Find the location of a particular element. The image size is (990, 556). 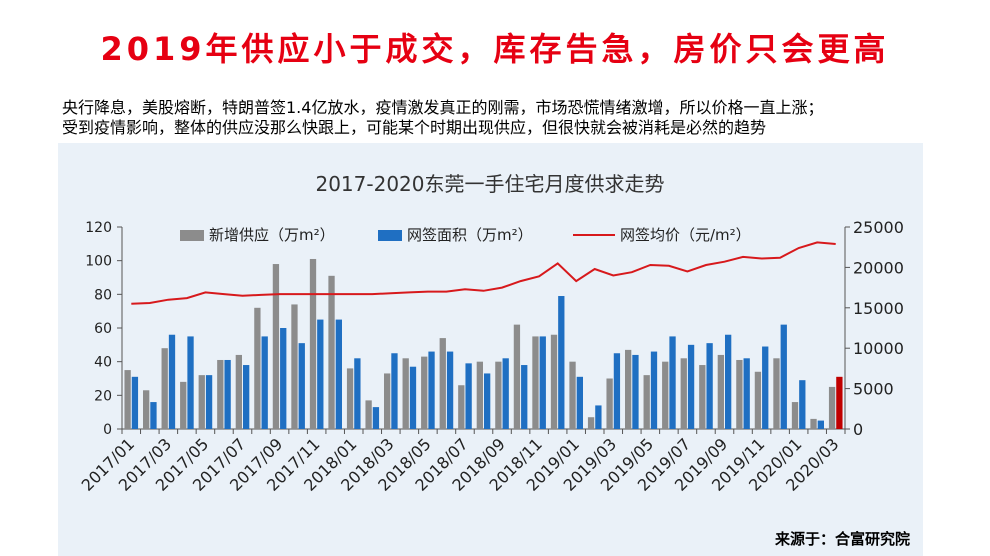

left-axis-tick-label: 0 is located at coordinates (107, 430).